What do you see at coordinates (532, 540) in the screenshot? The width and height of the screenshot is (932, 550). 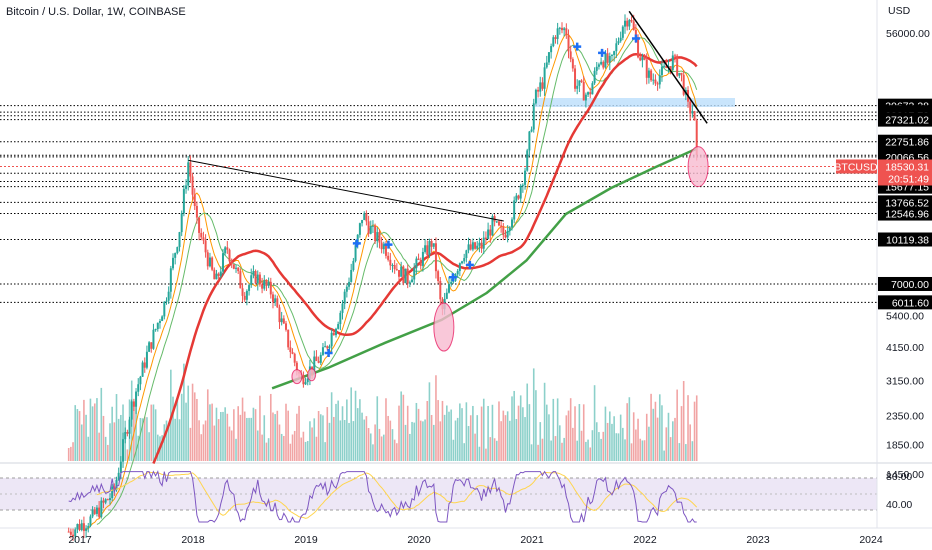 I see `x-tick-label: 2021` at bounding box center [532, 540].